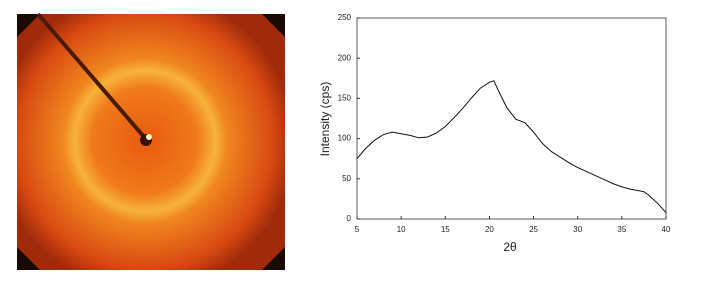 The height and width of the screenshot is (289, 718). What do you see at coordinates (345, 138) in the screenshot?
I see `y-tick-label: 100` at bounding box center [345, 138].